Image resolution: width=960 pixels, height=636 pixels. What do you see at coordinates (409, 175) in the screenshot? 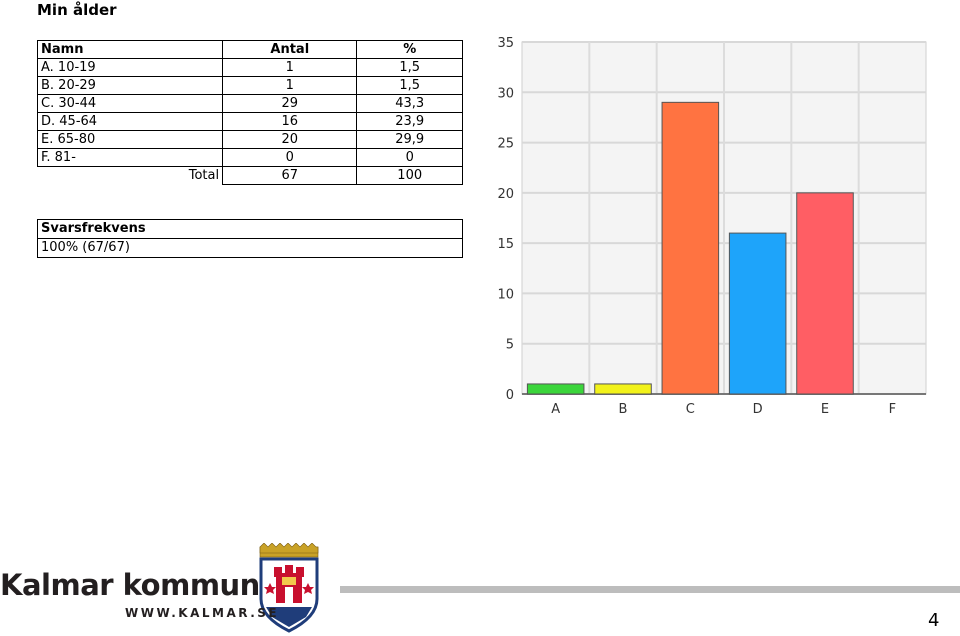
I see `total-percent: 100` at bounding box center [409, 175].